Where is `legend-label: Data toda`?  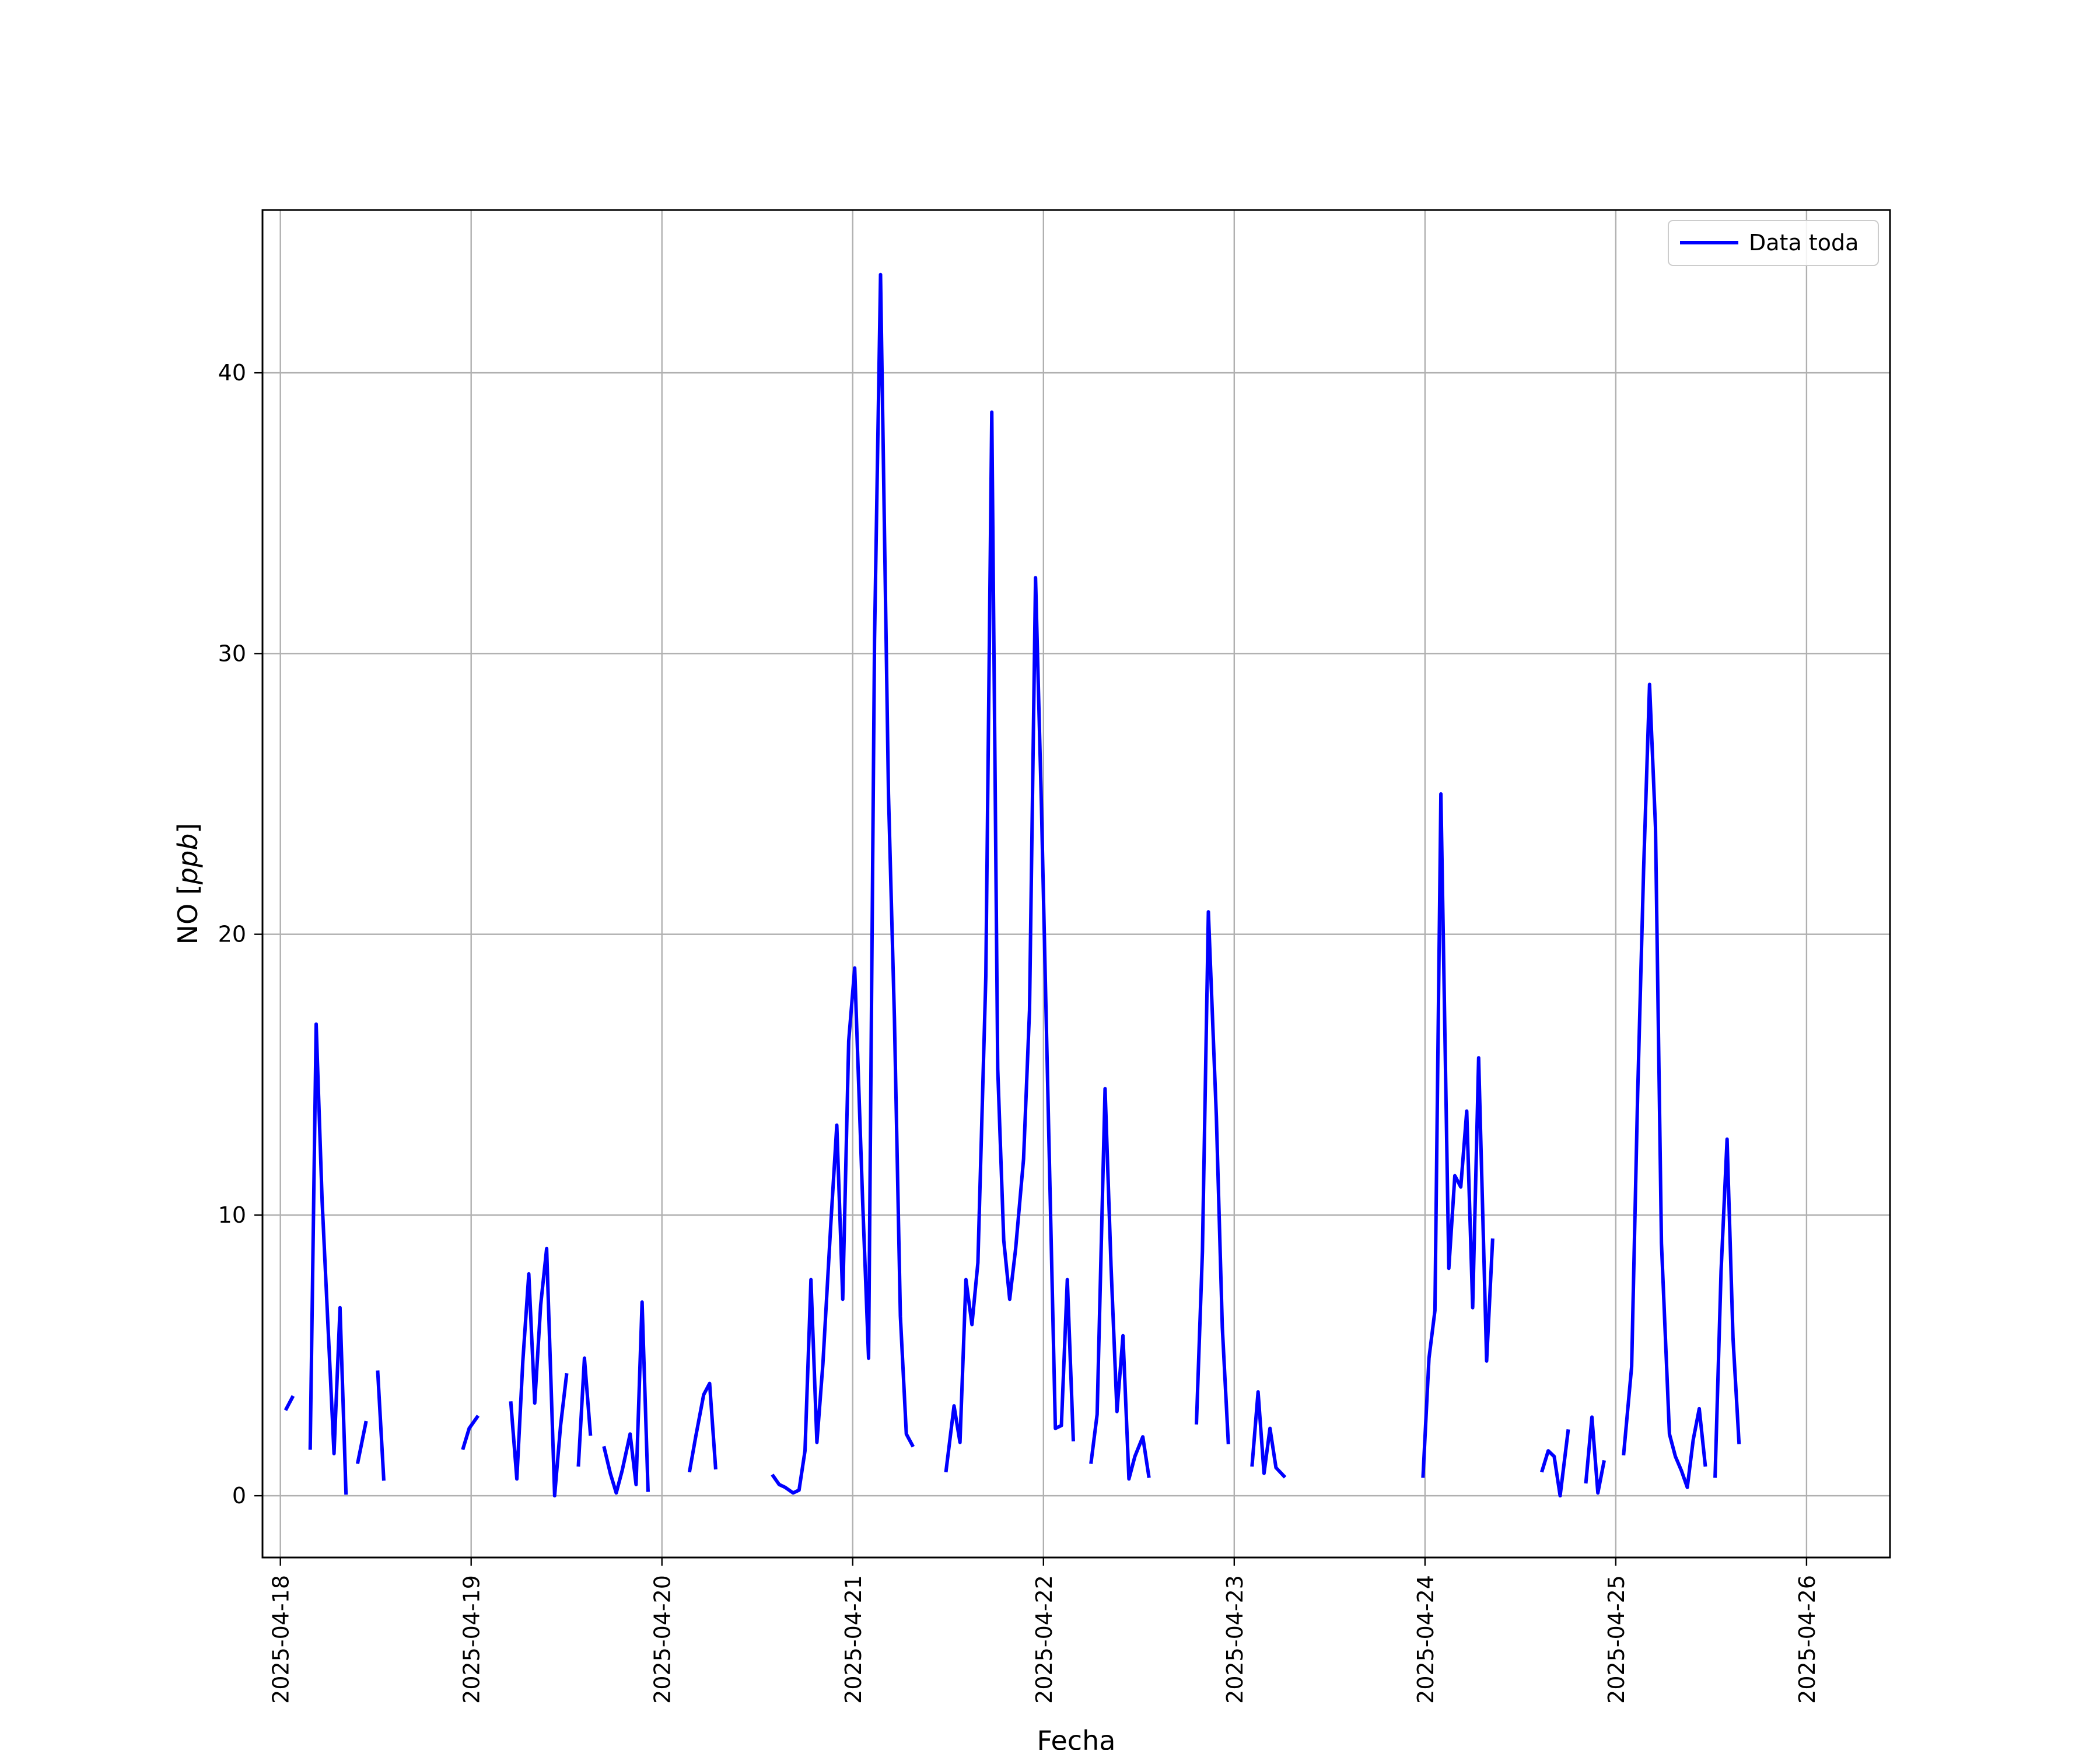
legend-label: Data toda is located at coordinates (1804, 243).